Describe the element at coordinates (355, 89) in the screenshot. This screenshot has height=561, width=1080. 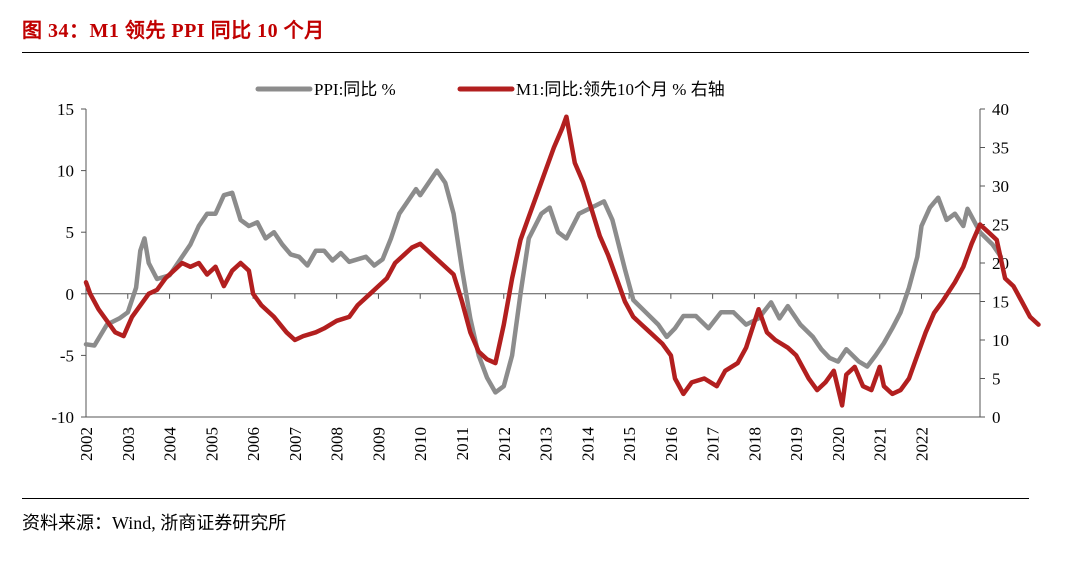
I see `legend-ppi-label: PPI:同比 %` at that location.